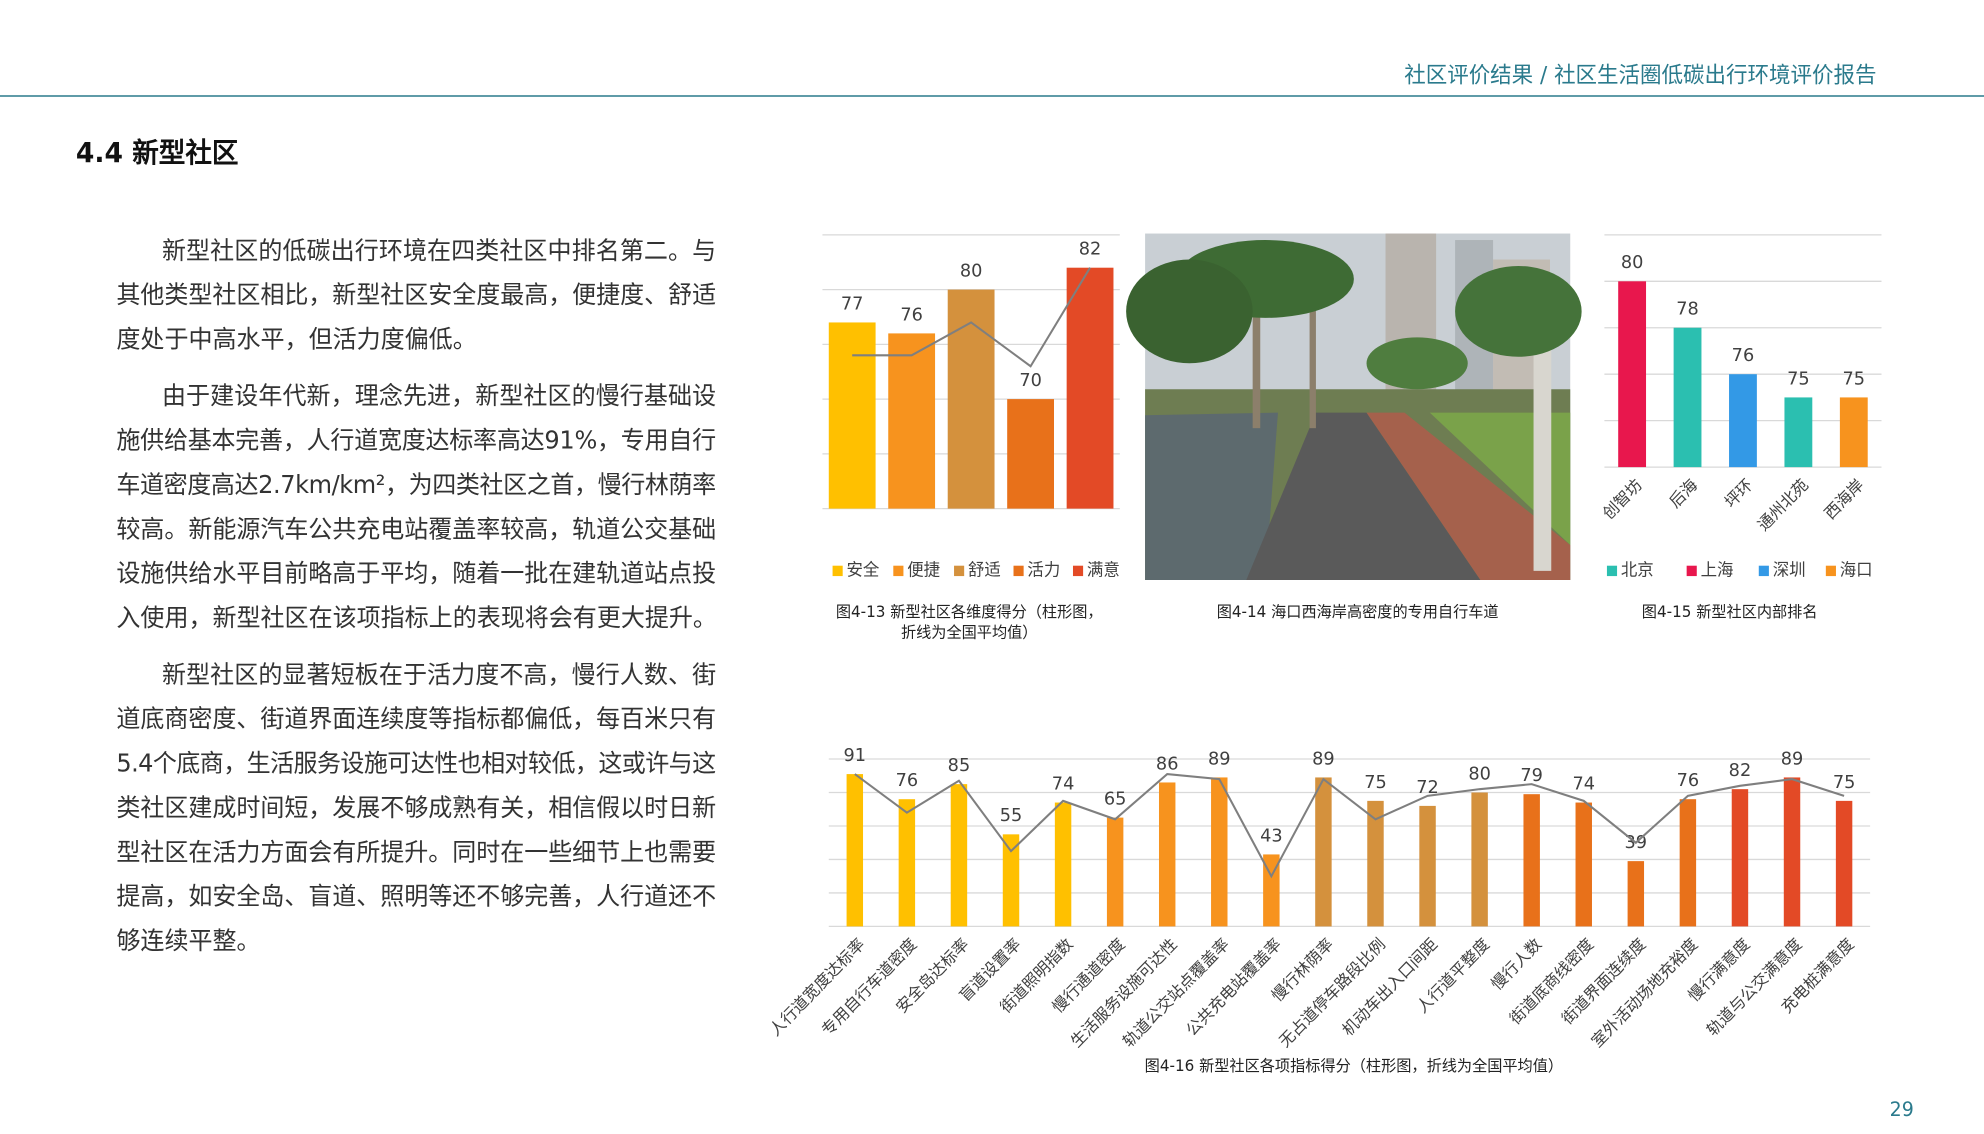 Image resolution: width=1984 pixels, height=1134 pixels. I want to click on page-number: 29, so click(1902, 1109).